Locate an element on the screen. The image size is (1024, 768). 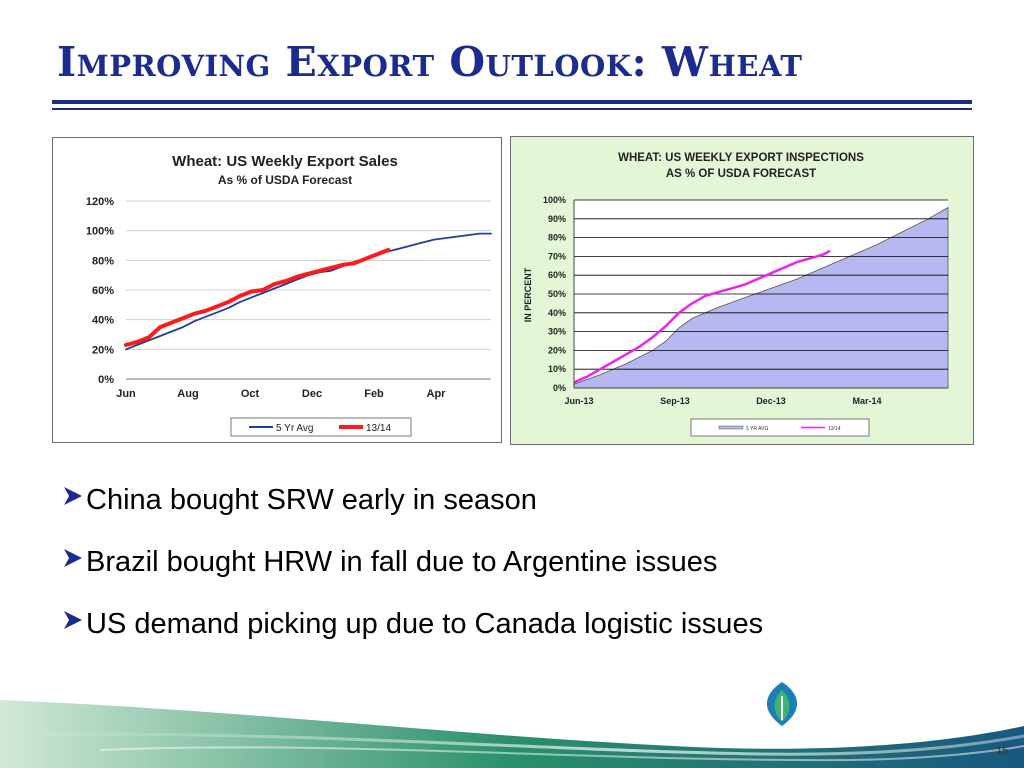
chart1-ytick-label: 60% is located at coordinates (103, 291).